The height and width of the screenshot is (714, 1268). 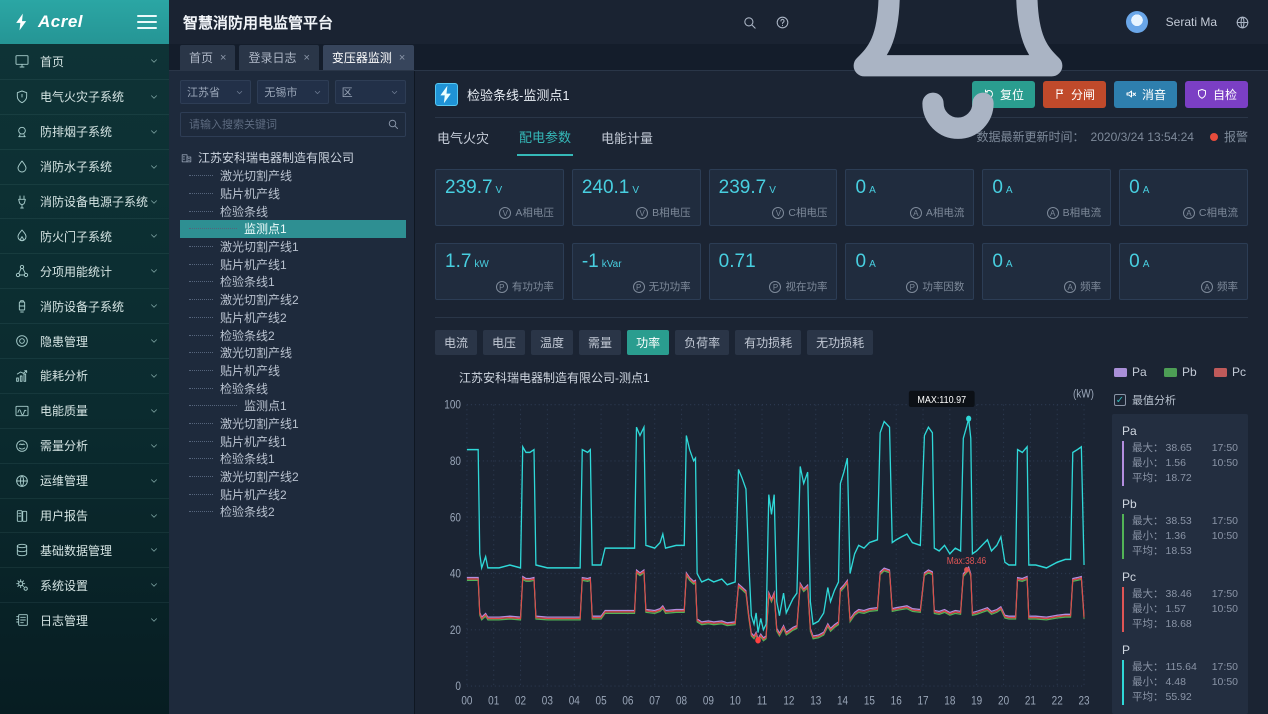 I want to click on detail-tab-1: 配电参数, so click(x=545, y=137).